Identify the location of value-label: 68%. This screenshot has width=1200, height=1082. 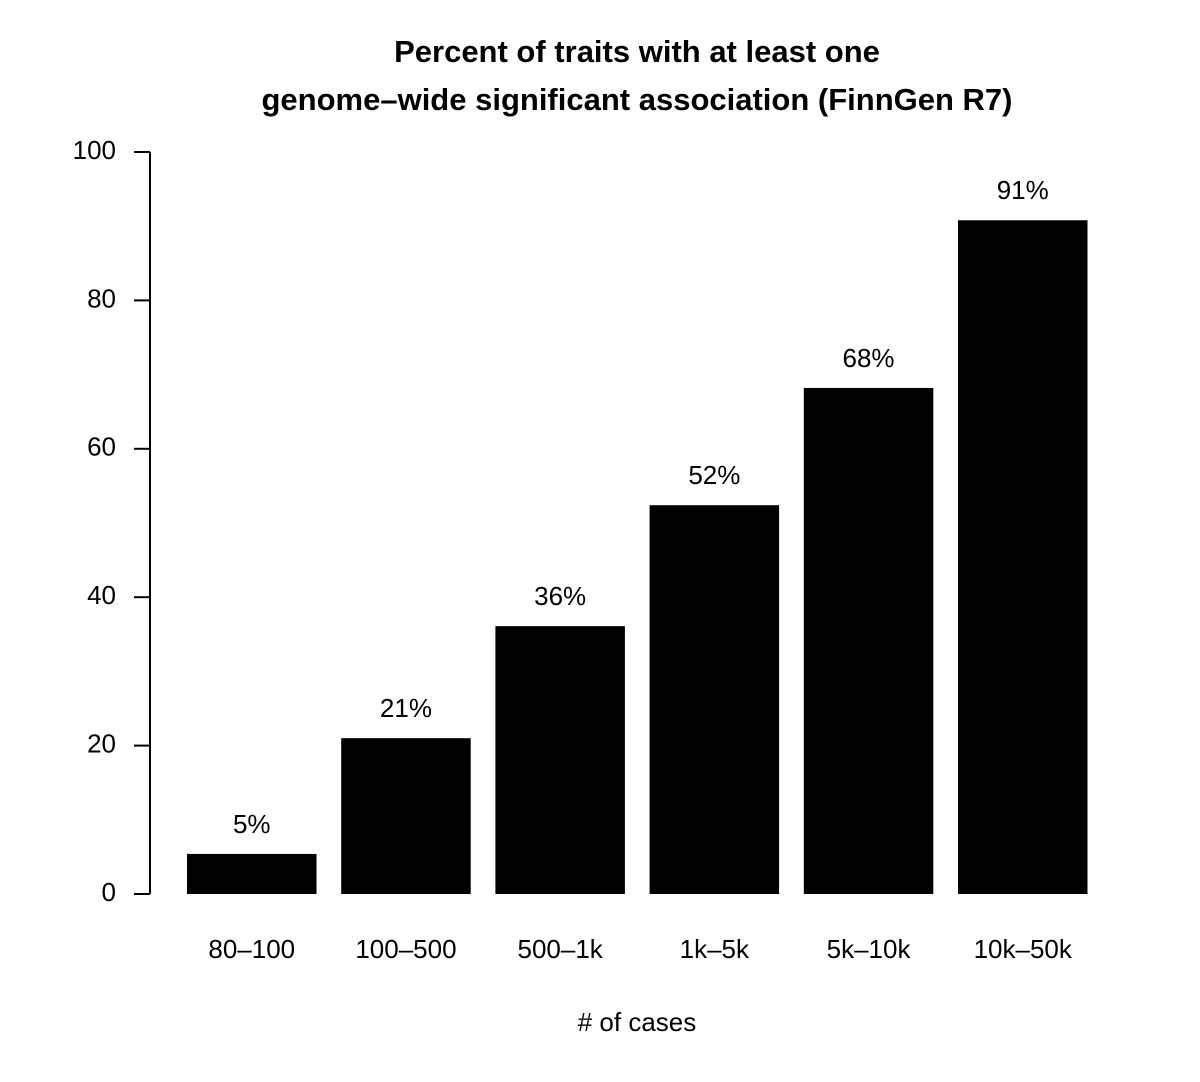
(869, 358).